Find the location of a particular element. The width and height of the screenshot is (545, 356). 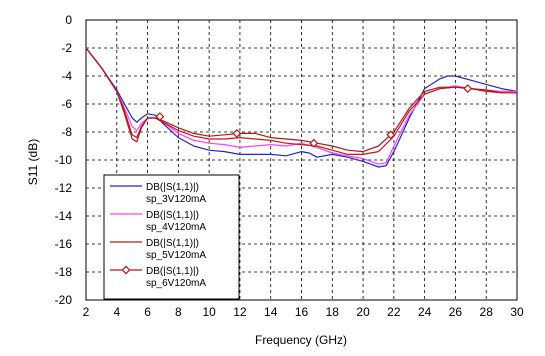

legend-label: sp_6V120mA is located at coordinates (176, 283).